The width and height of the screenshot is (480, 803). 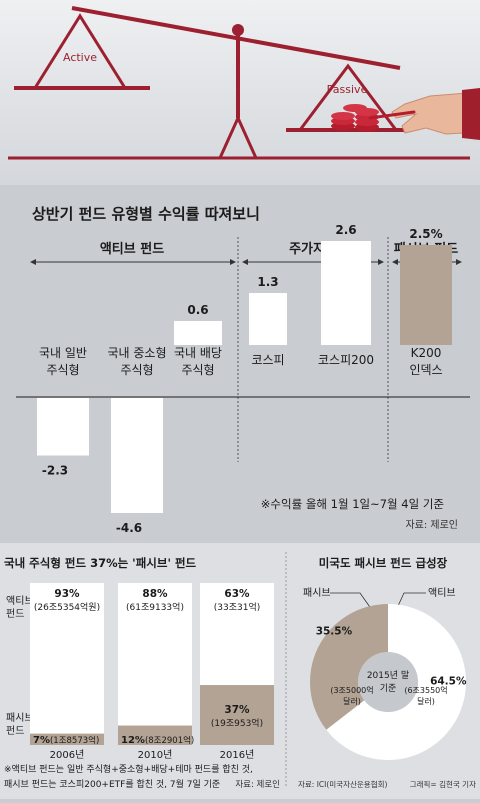 What do you see at coordinates (15, 731) in the screenshot?
I see `legend-passive-line2: 펀드` at bounding box center [15, 731].